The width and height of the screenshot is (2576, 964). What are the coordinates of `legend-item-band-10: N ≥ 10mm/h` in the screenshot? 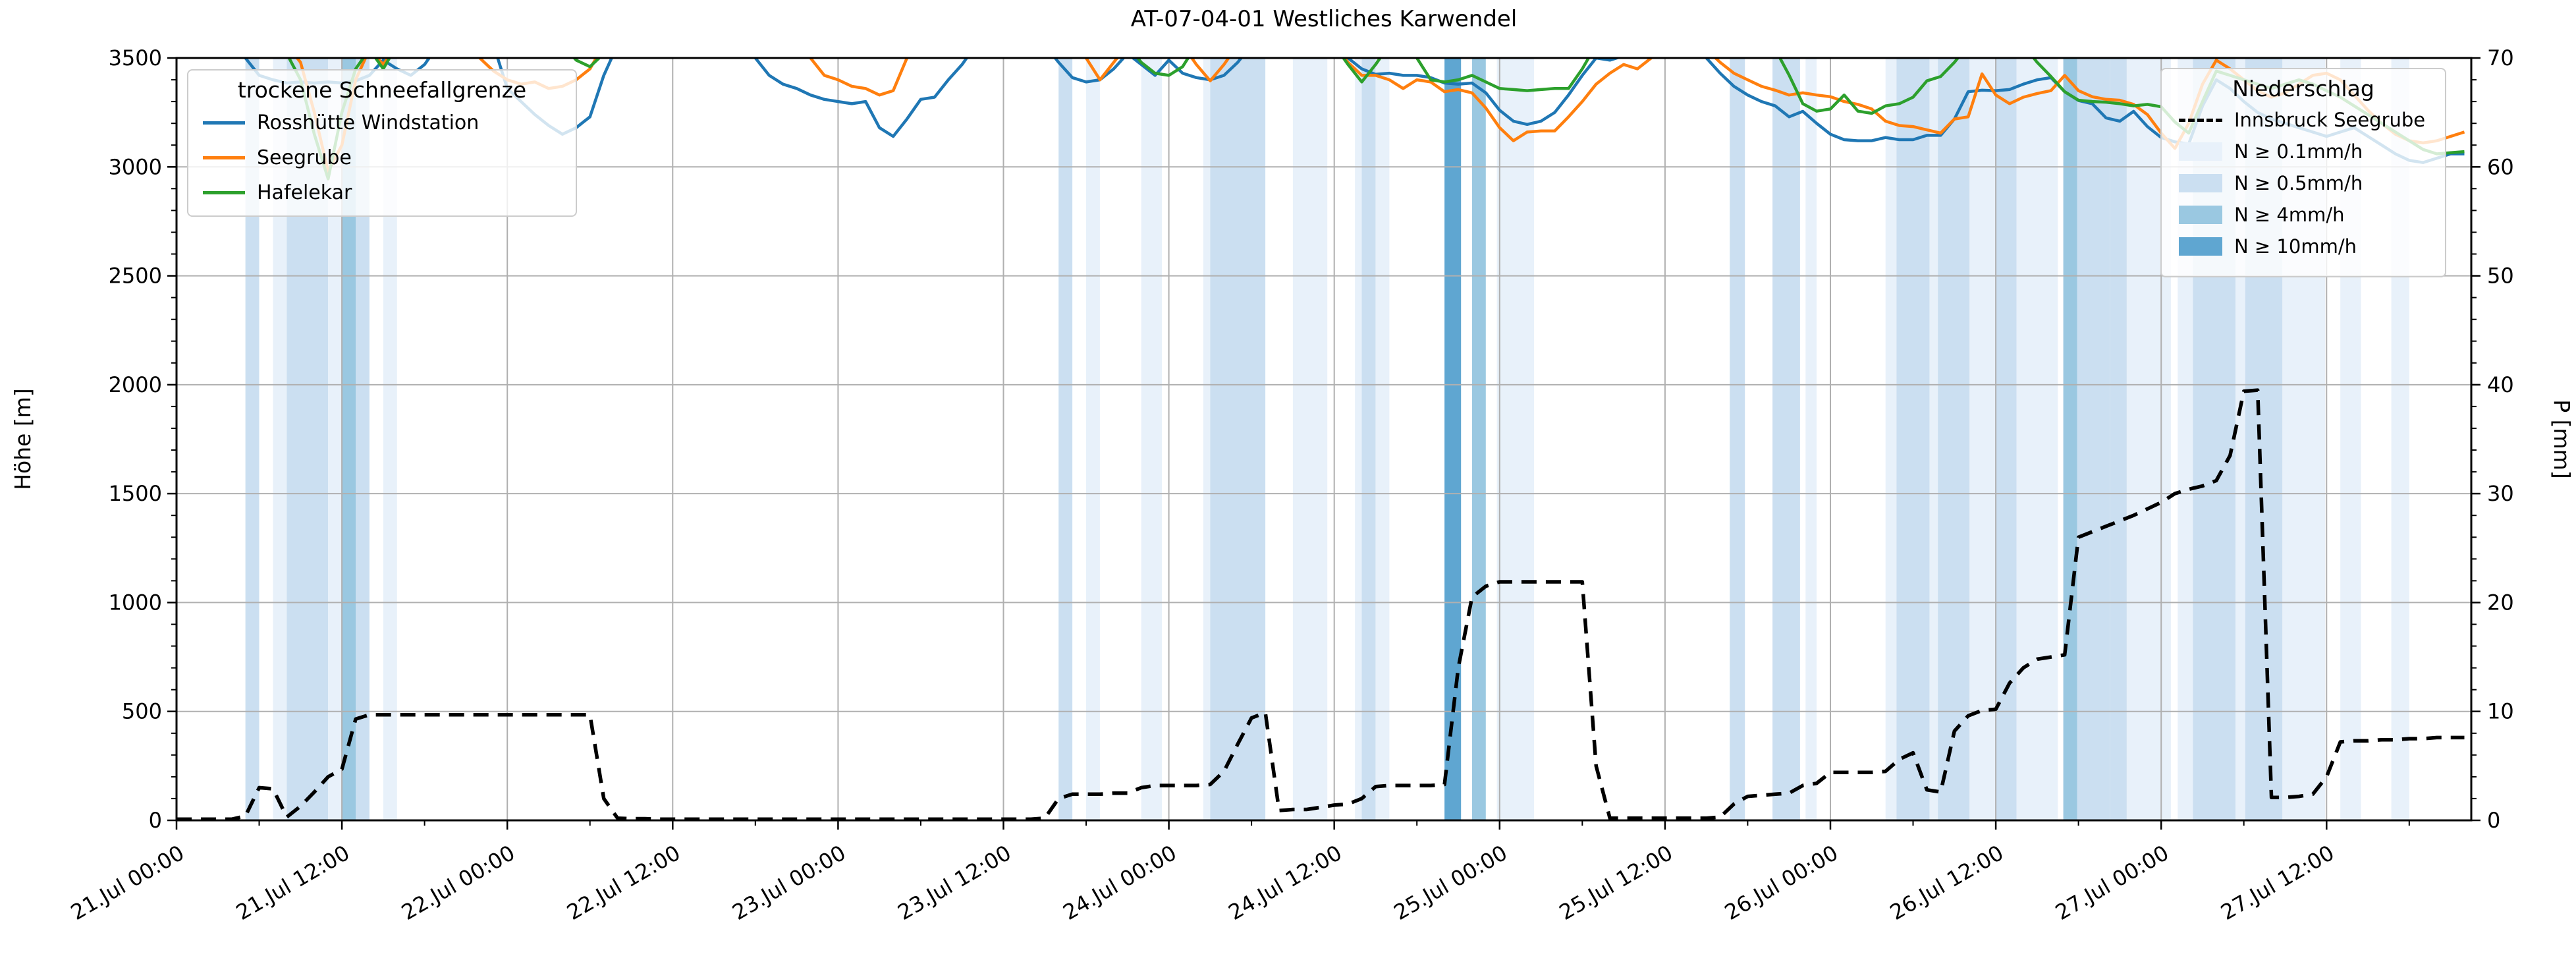 It's located at (2303, 246).